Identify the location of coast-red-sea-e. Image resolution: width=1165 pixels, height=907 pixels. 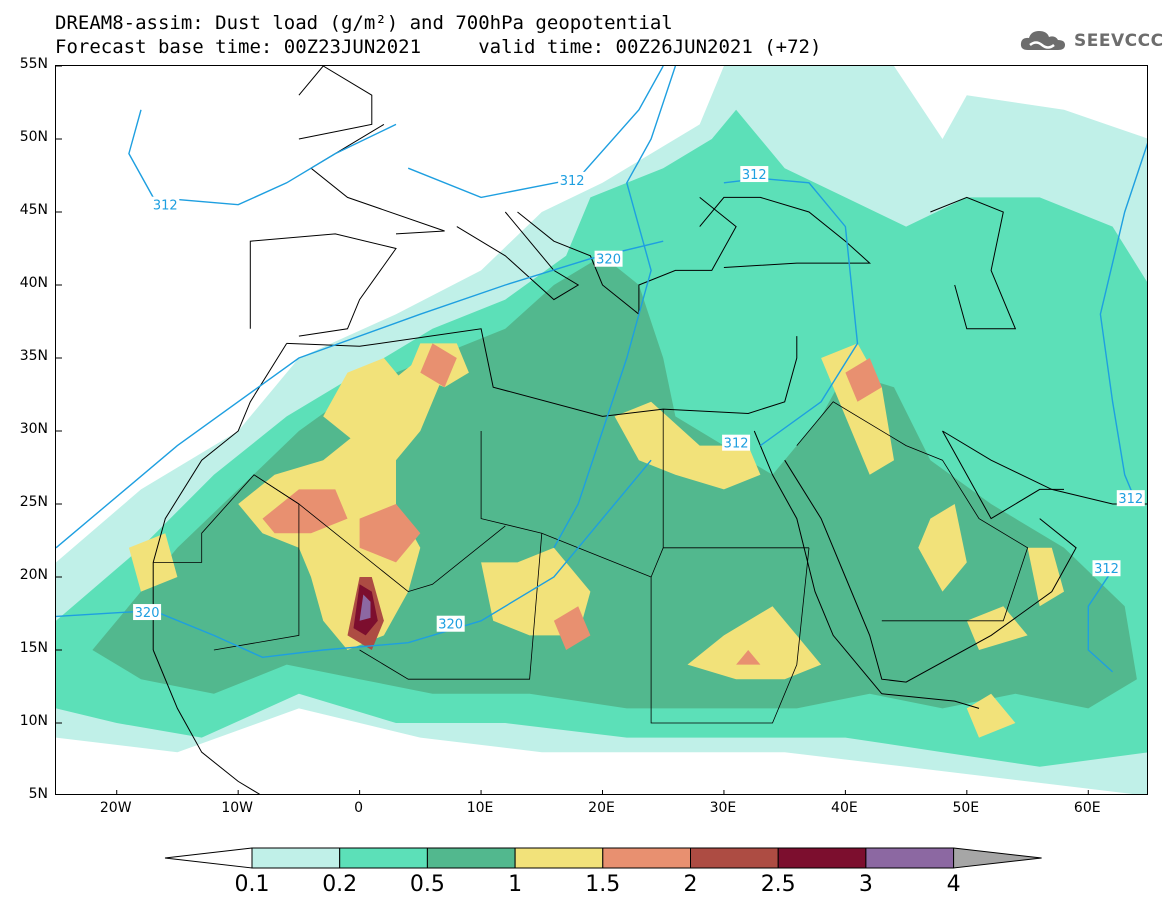
(930, 571).